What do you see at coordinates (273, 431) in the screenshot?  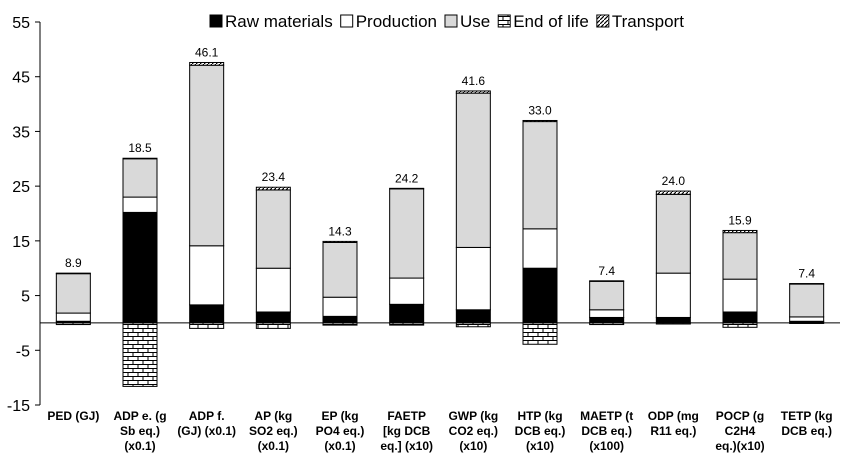 I see `x-tick-label-line: SO2 eq.)` at bounding box center [273, 431].